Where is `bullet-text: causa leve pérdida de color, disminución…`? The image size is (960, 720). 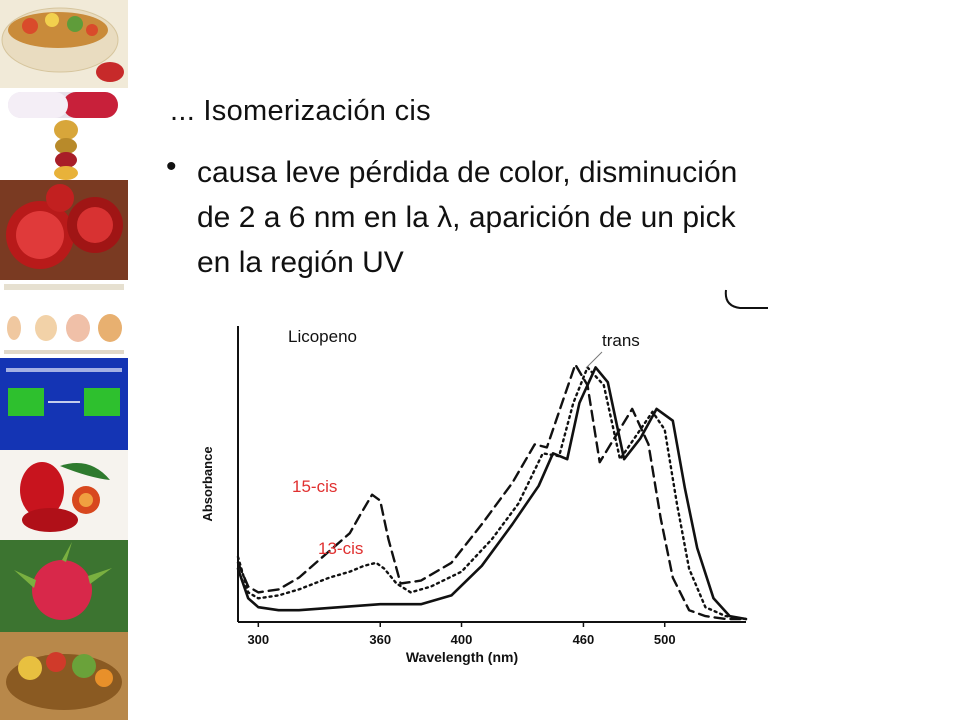 bullet-text: causa leve pérdida de color, disminución… is located at coordinates (547, 217).